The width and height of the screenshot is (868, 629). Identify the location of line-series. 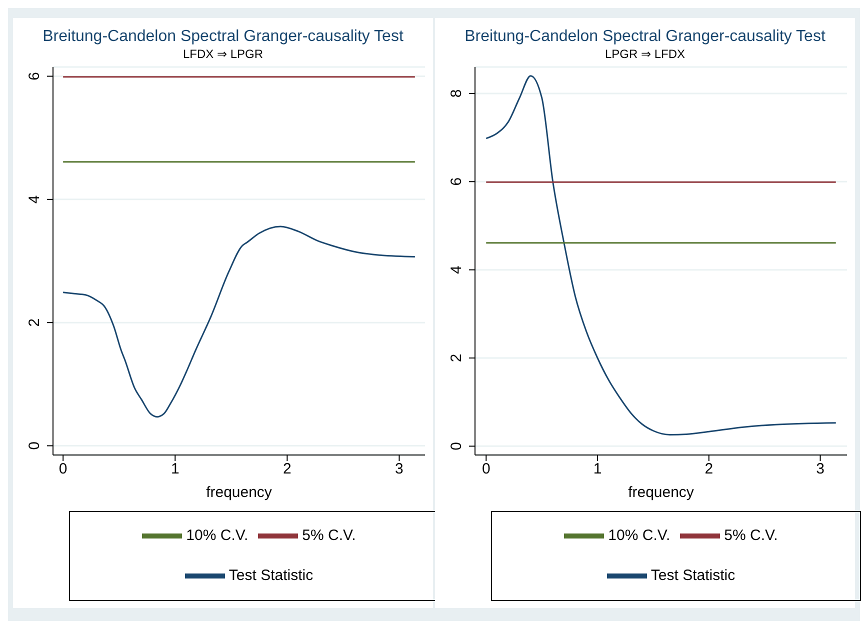
(239, 322).